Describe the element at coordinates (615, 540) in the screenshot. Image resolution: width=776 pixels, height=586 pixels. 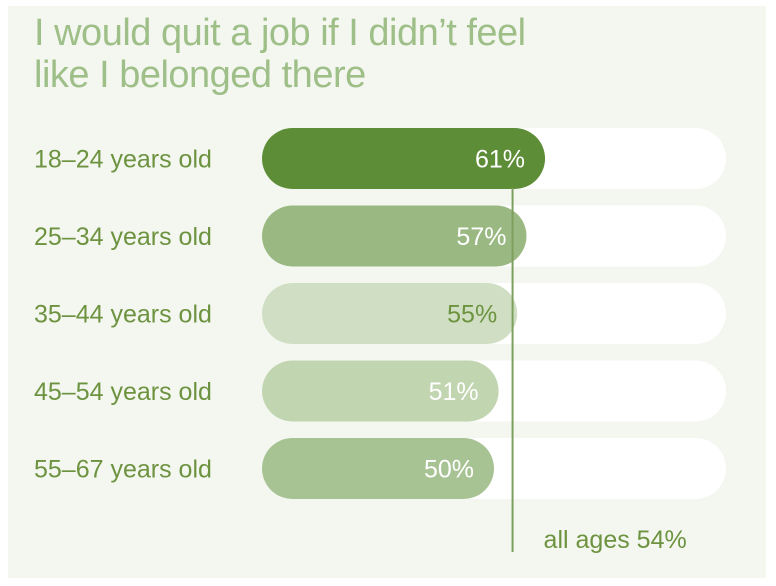
I see `reference-line-label: all ages 54%` at that location.